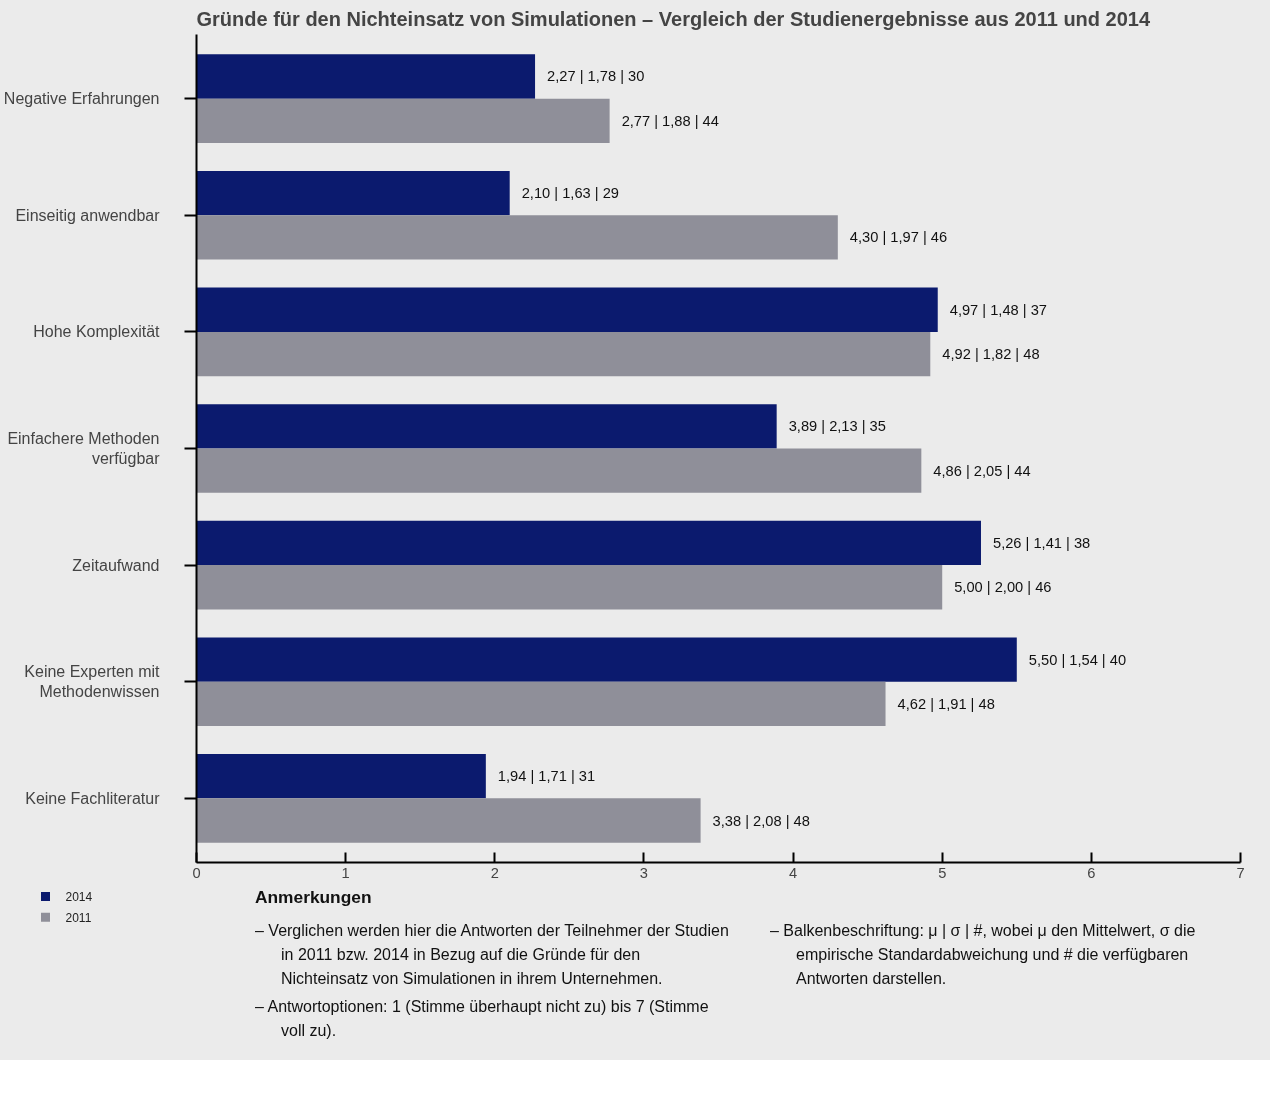 This screenshot has height=1115, width=1287. What do you see at coordinates (596, 76) in the screenshot?
I see `data-label: 2,27 | 1,78 | 30` at bounding box center [596, 76].